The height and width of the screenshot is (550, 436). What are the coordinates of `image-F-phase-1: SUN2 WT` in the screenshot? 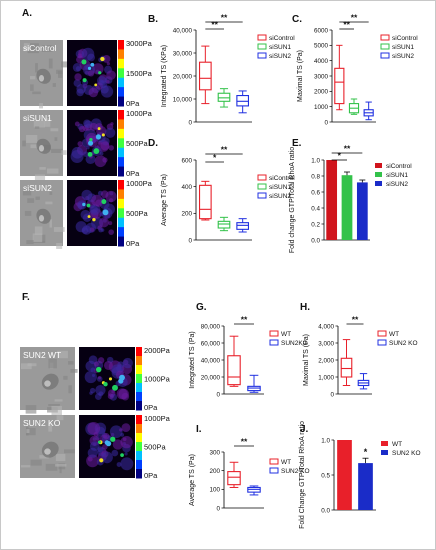 It's located at (49, 381).